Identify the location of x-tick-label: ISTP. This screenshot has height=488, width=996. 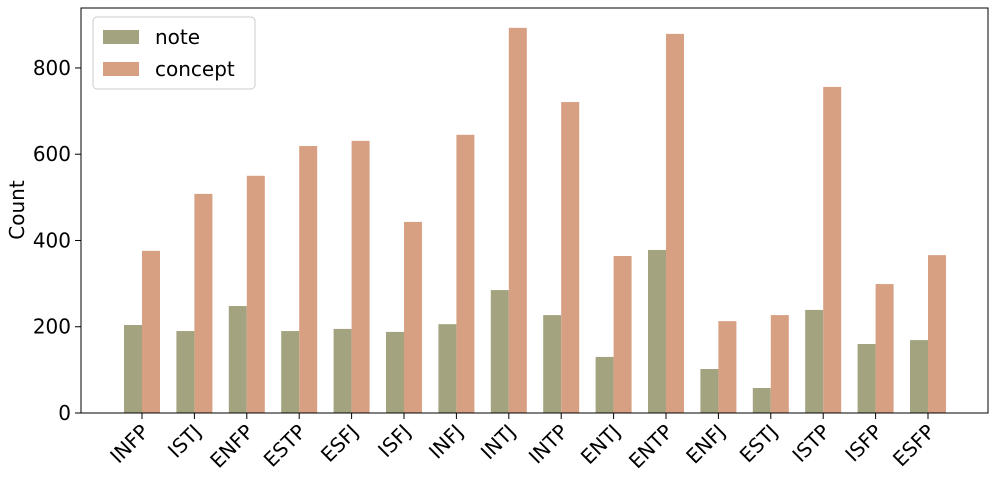
(810, 443).